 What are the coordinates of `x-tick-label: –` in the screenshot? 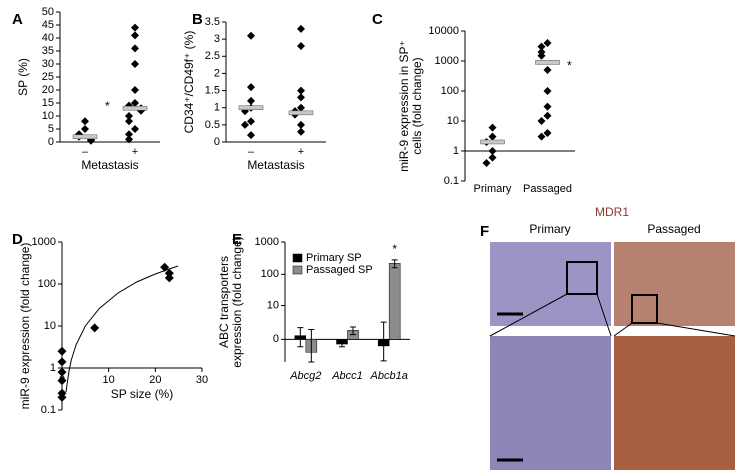 It's located at (85, 152).